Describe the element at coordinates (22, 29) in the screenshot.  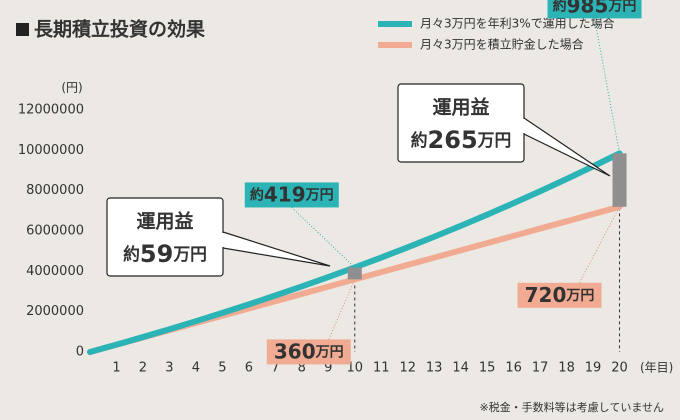
I see `title-square` at that location.